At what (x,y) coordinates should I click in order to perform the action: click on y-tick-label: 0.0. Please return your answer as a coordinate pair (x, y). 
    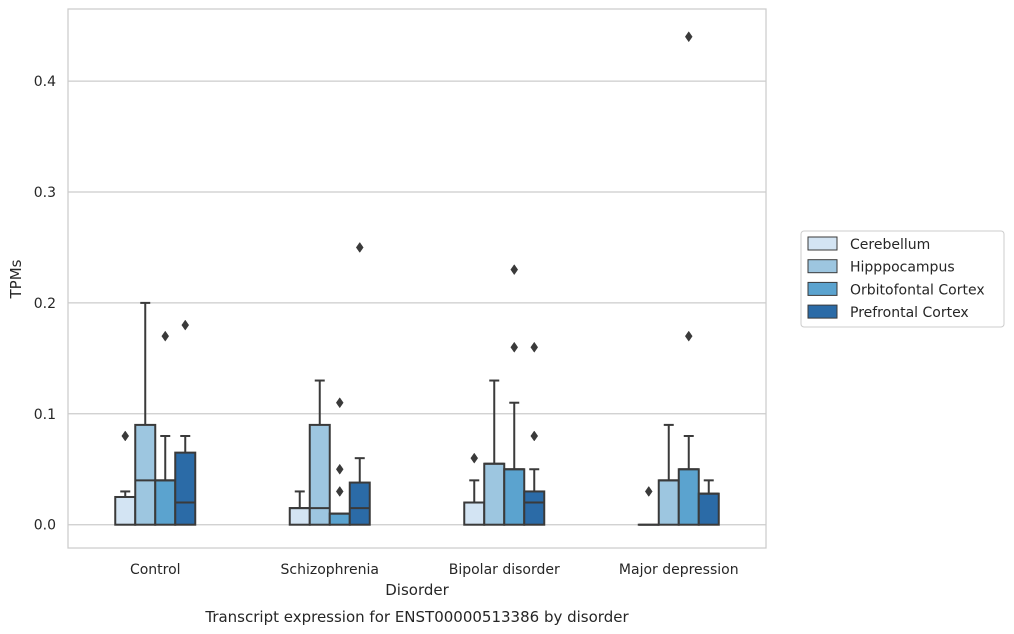
    Looking at the image, I should click on (45, 526).